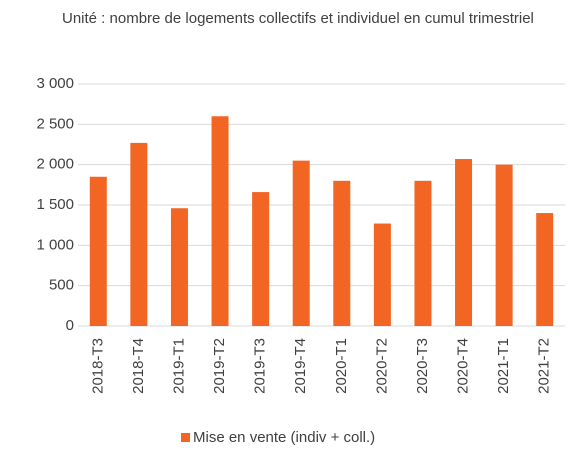 The width and height of the screenshot is (569, 451). What do you see at coordinates (341, 366) in the screenshot?
I see `x-tick-label: 2020-T1` at bounding box center [341, 366].